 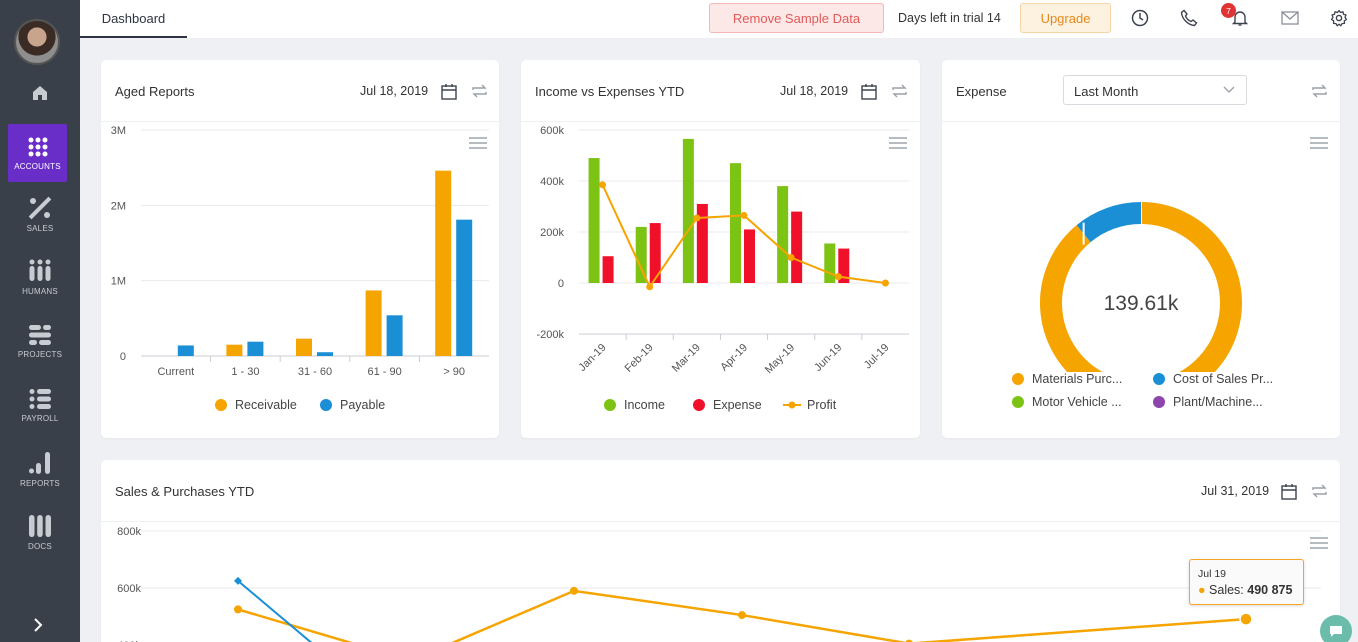 I want to click on settings-button, so click(x=1339, y=18).